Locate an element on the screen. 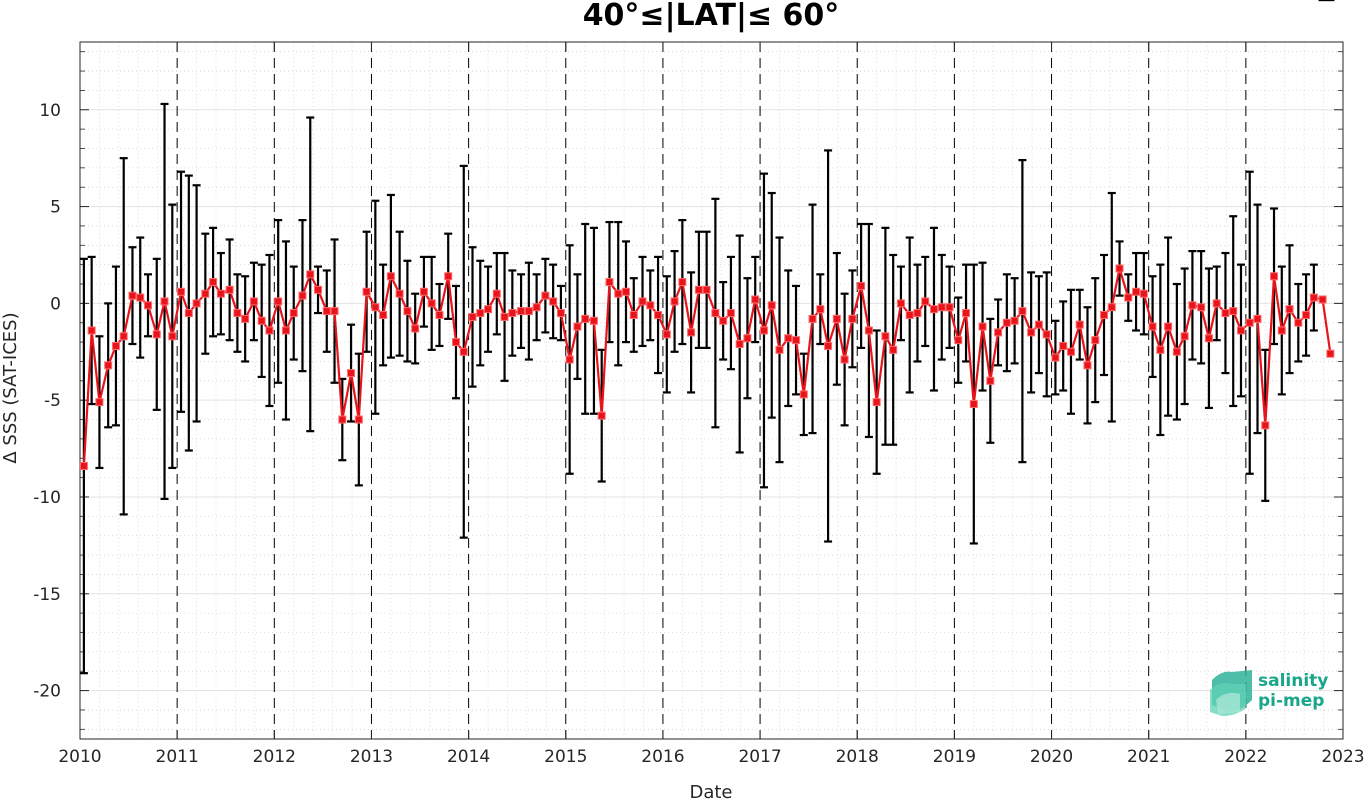  chart-title: 40°≤|LAT|≤ 60° is located at coordinates (711, 16).